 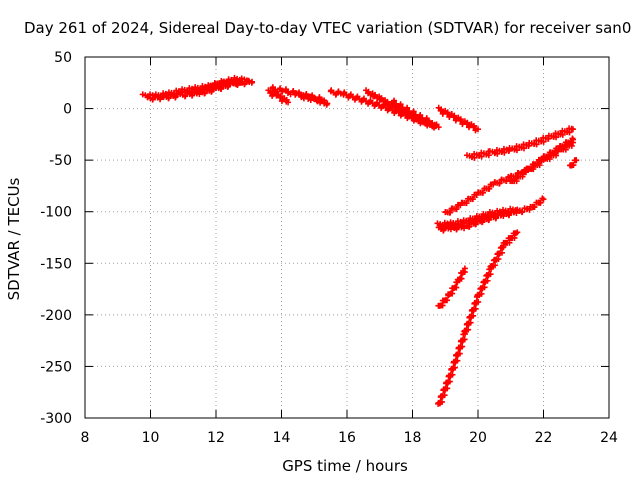 I want to click on x-tick-label: 8, so click(x=85, y=438).